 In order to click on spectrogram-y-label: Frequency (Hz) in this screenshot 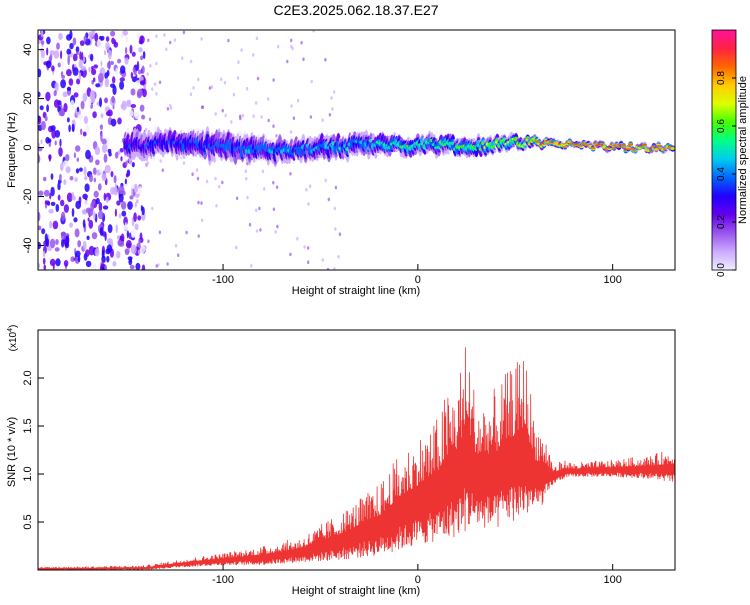, I will do `click(12, 150)`.